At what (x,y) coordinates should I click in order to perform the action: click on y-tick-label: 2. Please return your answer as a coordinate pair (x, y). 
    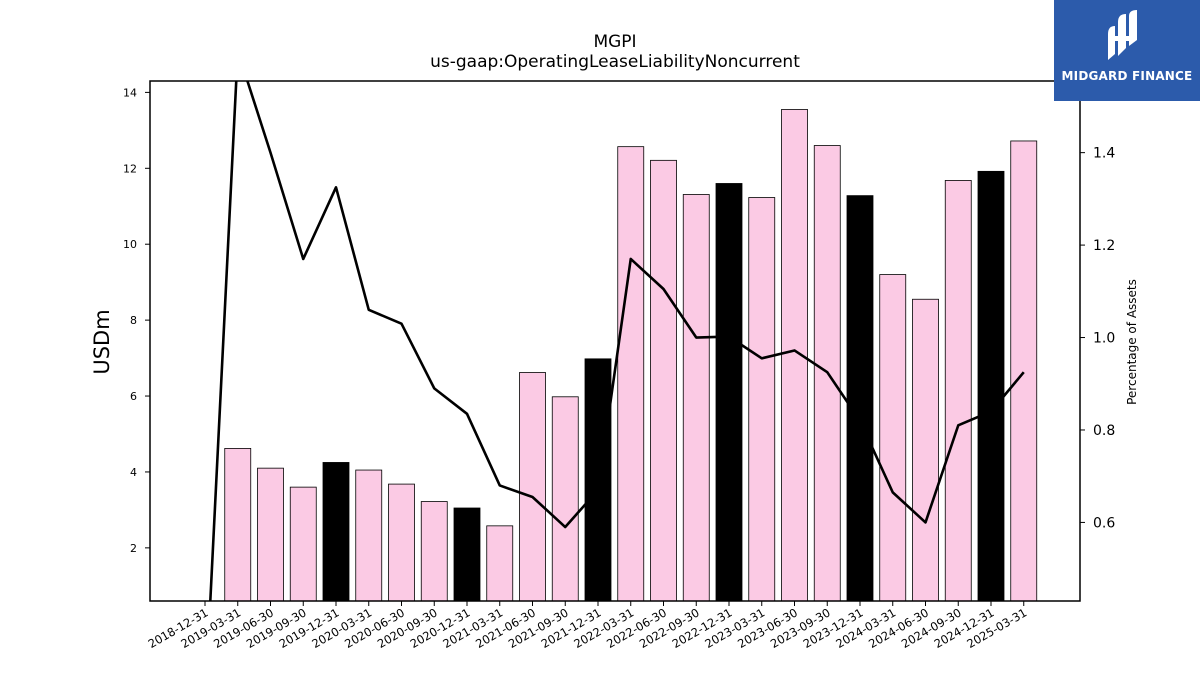
    Looking at the image, I should click on (133, 548).